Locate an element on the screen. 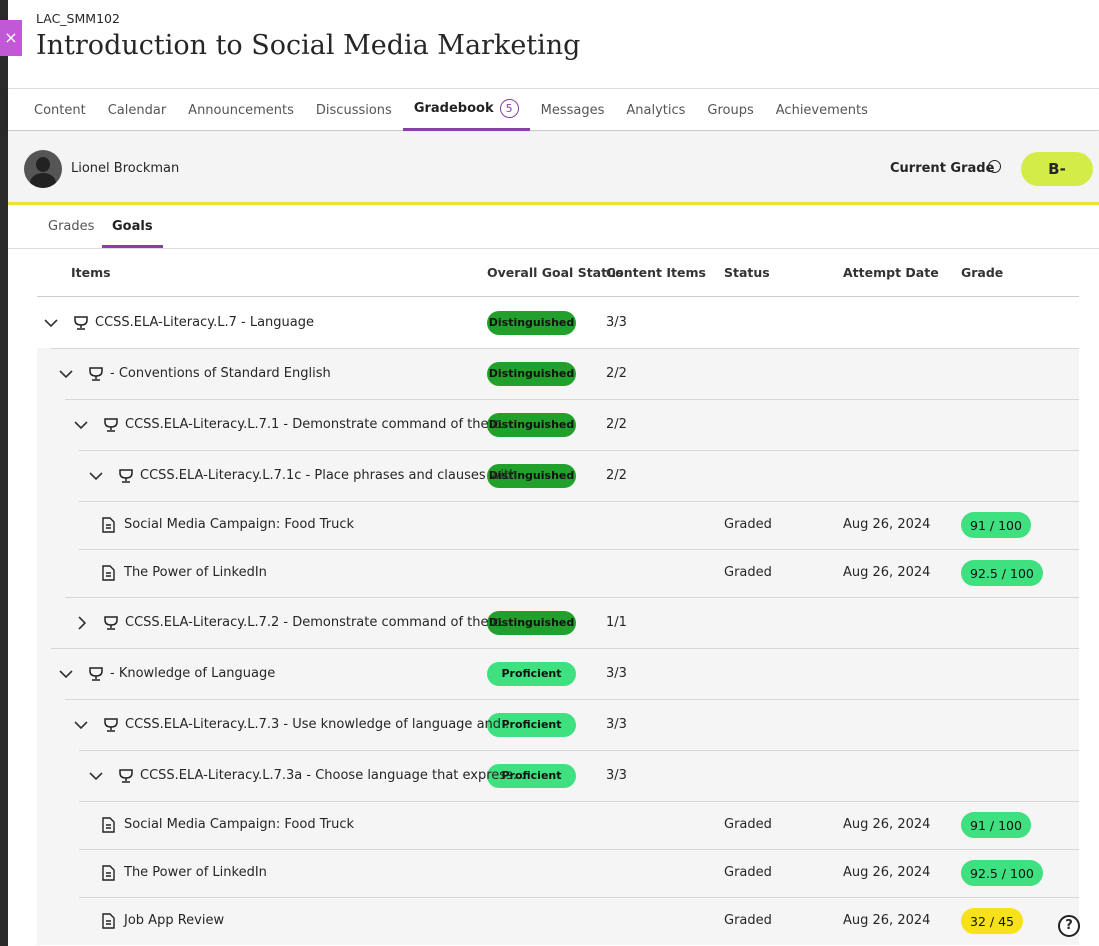 This screenshot has width=1099, height=946. tab-label: Analytics is located at coordinates (655, 110).